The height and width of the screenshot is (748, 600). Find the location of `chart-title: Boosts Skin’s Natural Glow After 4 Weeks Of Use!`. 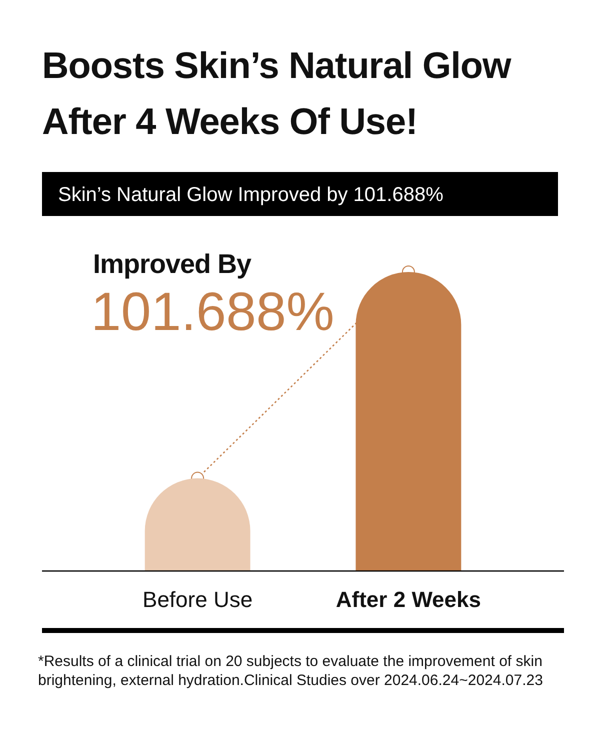

chart-title: Boosts Skin’s Natural Glow After 4 Weeks Of Use! is located at coordinates (277, 93).